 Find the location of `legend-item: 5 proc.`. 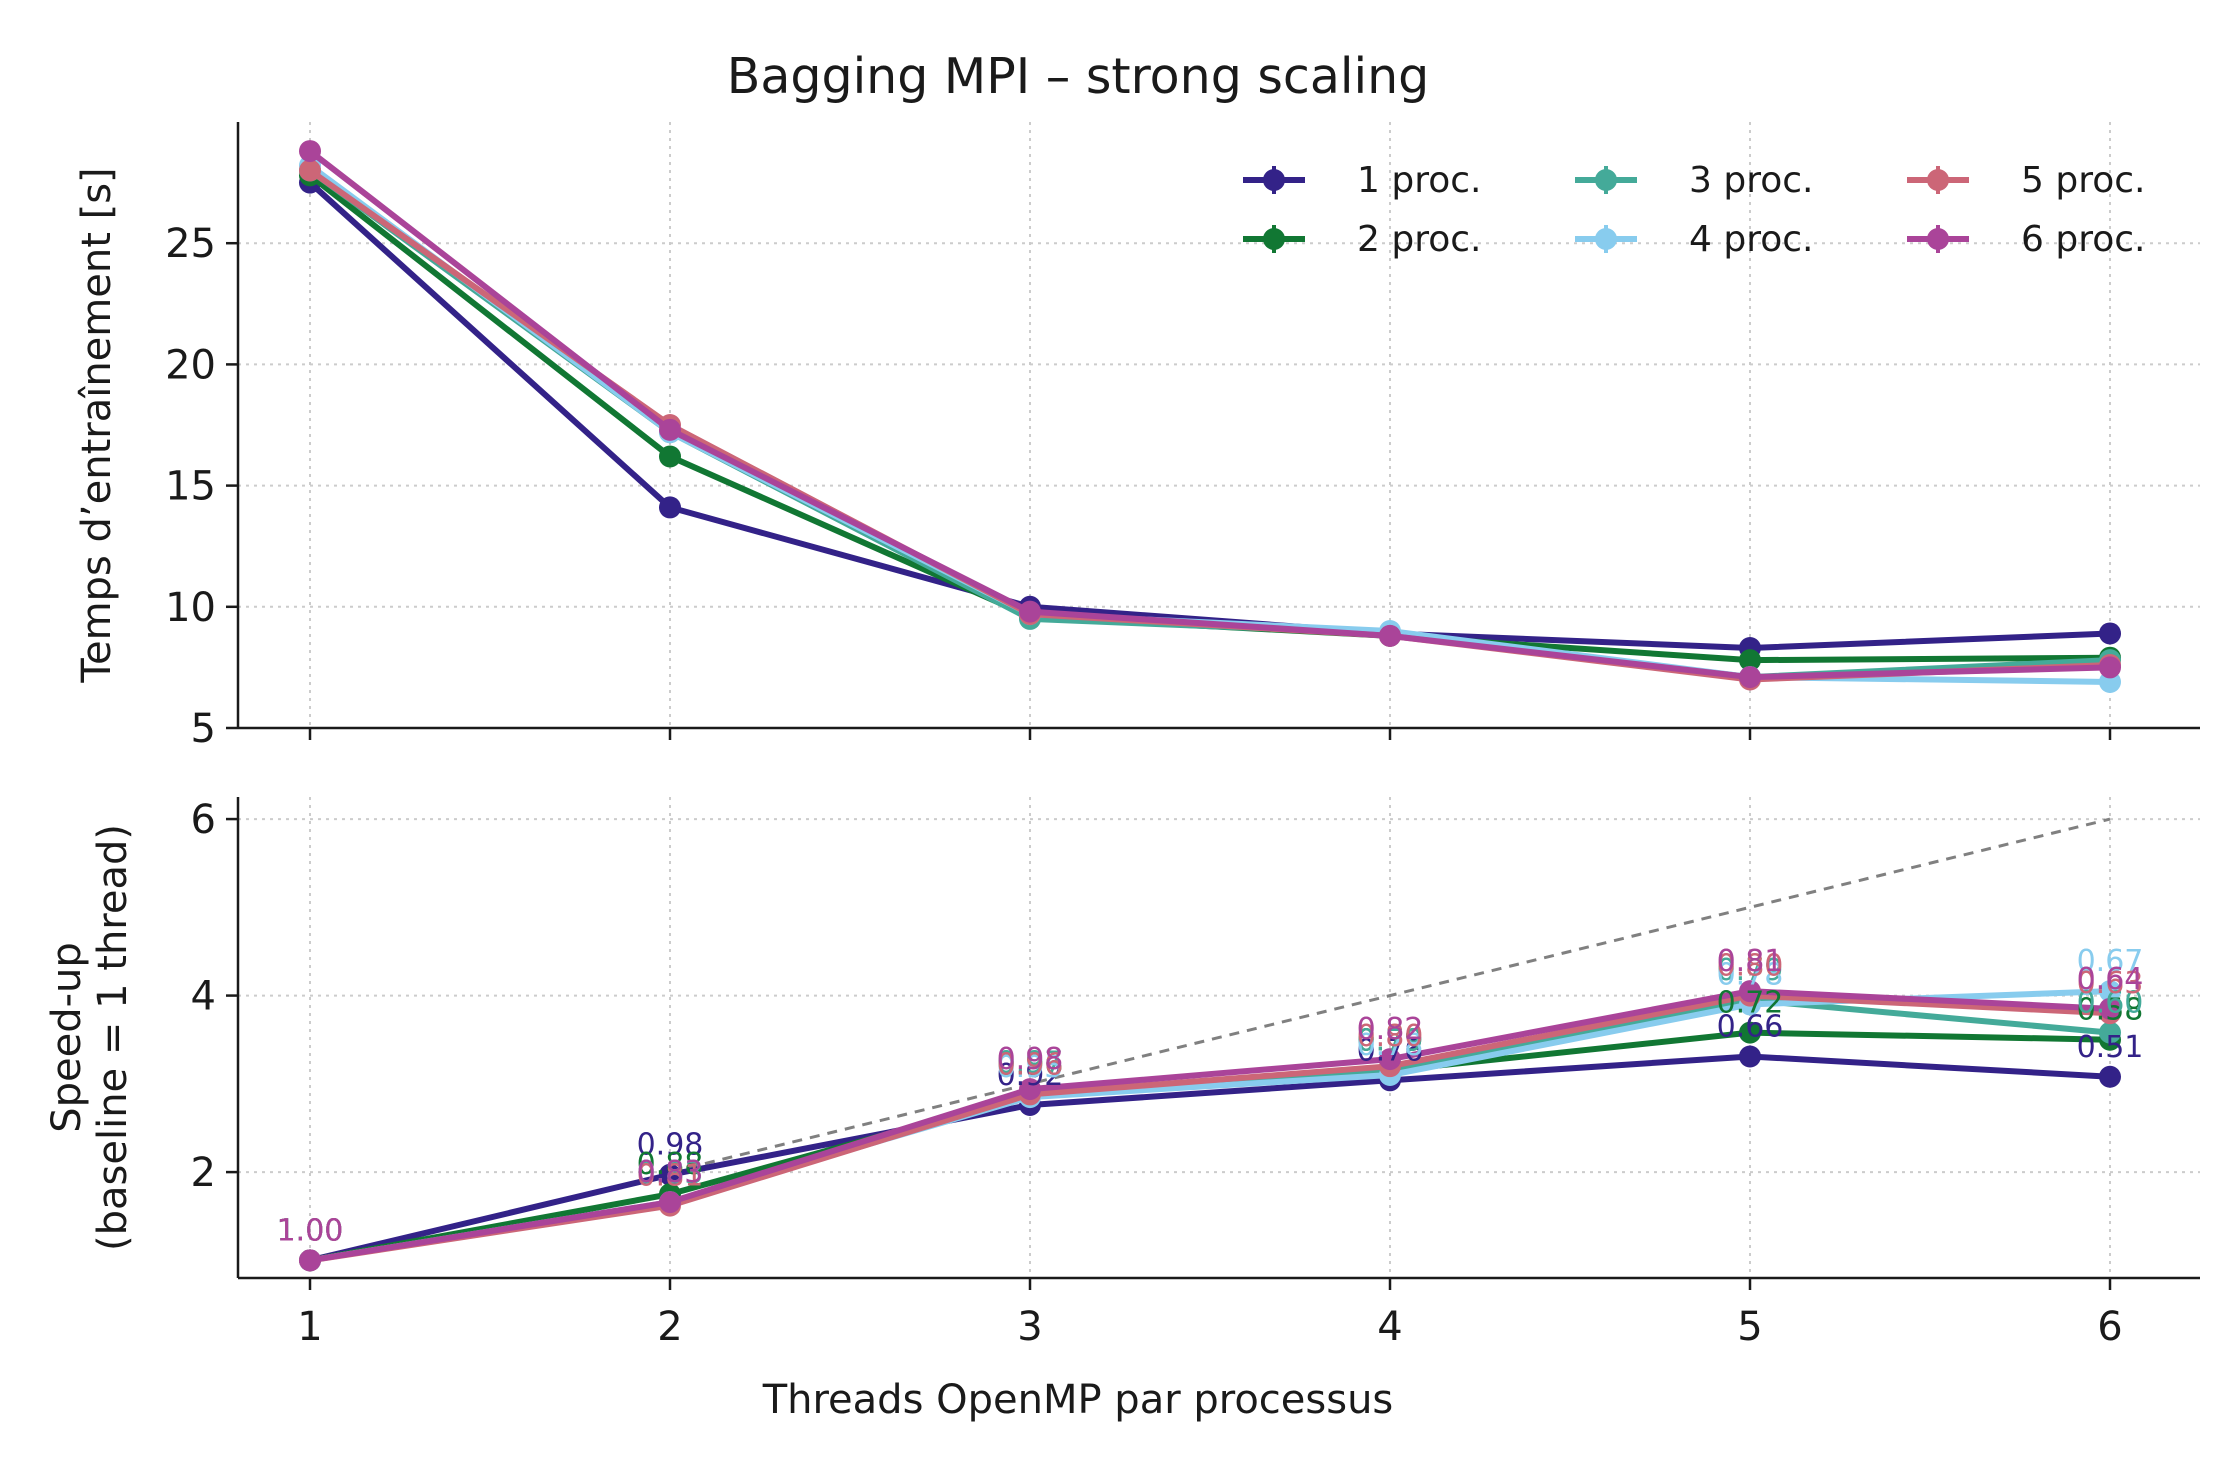

legend-item: 5 proc. is located at coordinates (2026, 180).